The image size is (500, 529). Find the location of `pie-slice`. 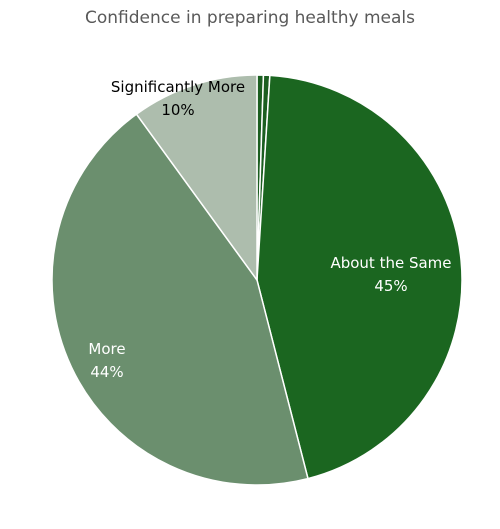

pie-slice is located at coordinates (196, 178).